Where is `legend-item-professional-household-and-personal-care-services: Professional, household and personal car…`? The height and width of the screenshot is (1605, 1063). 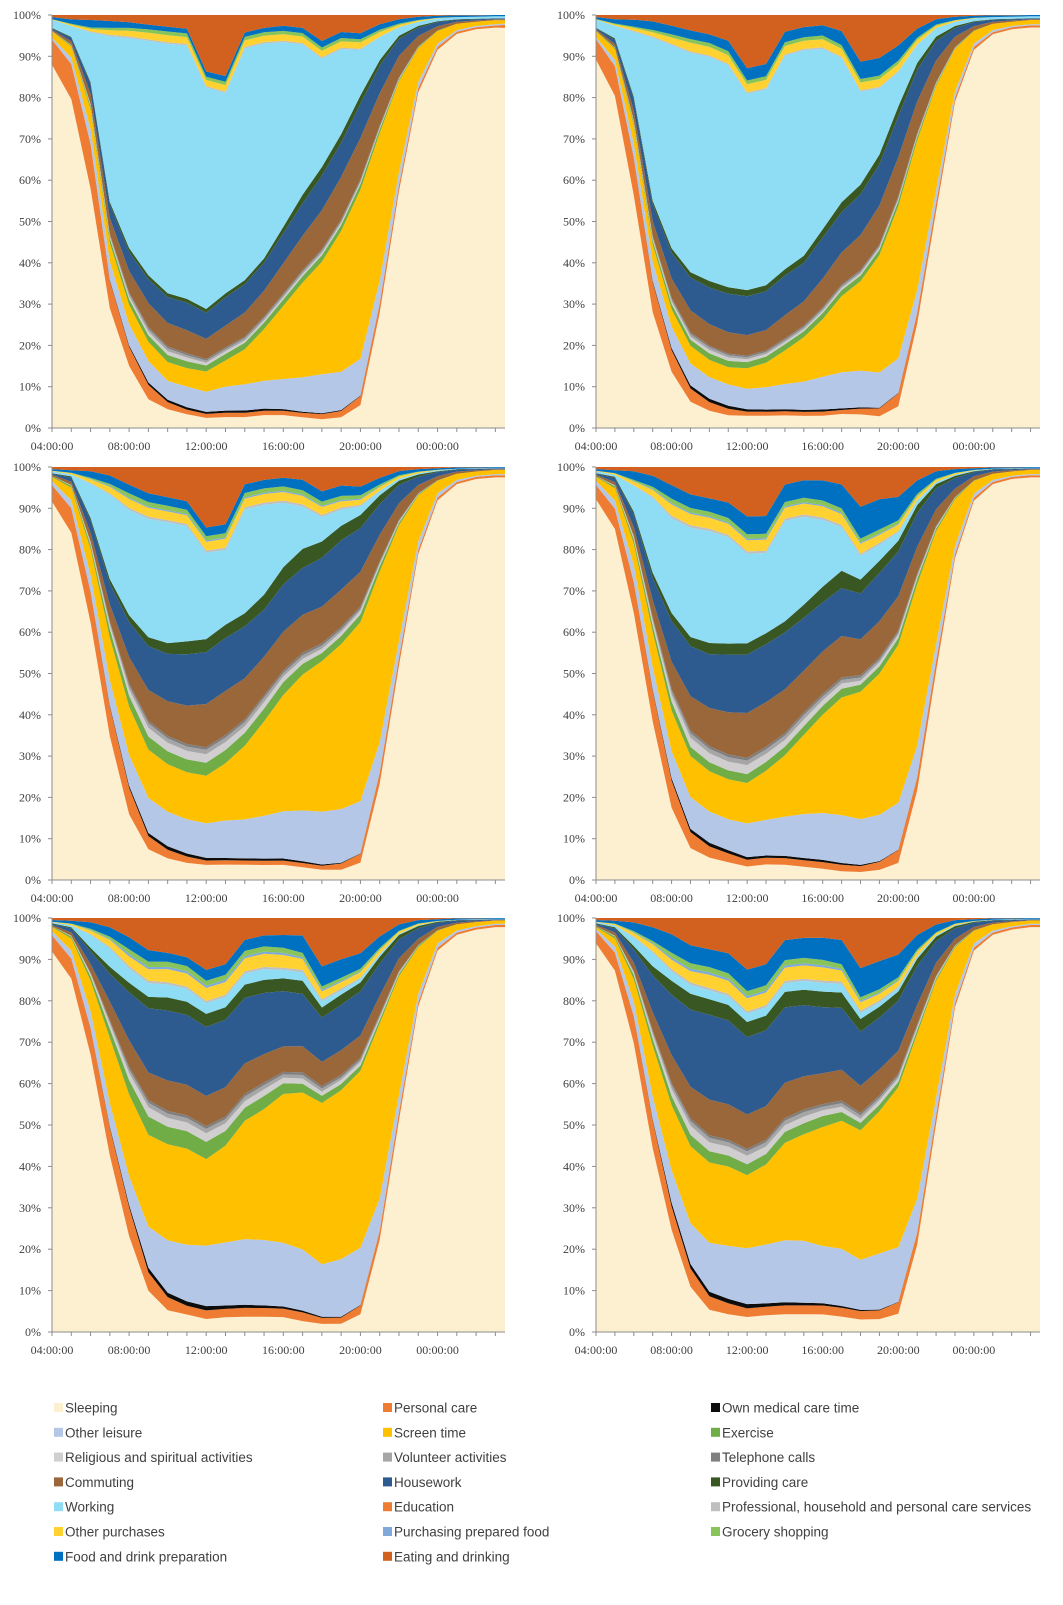
legend-item-professional-household-and-personal-care-services: Professional, household and personal car… is located at coordinates (871, 1507).